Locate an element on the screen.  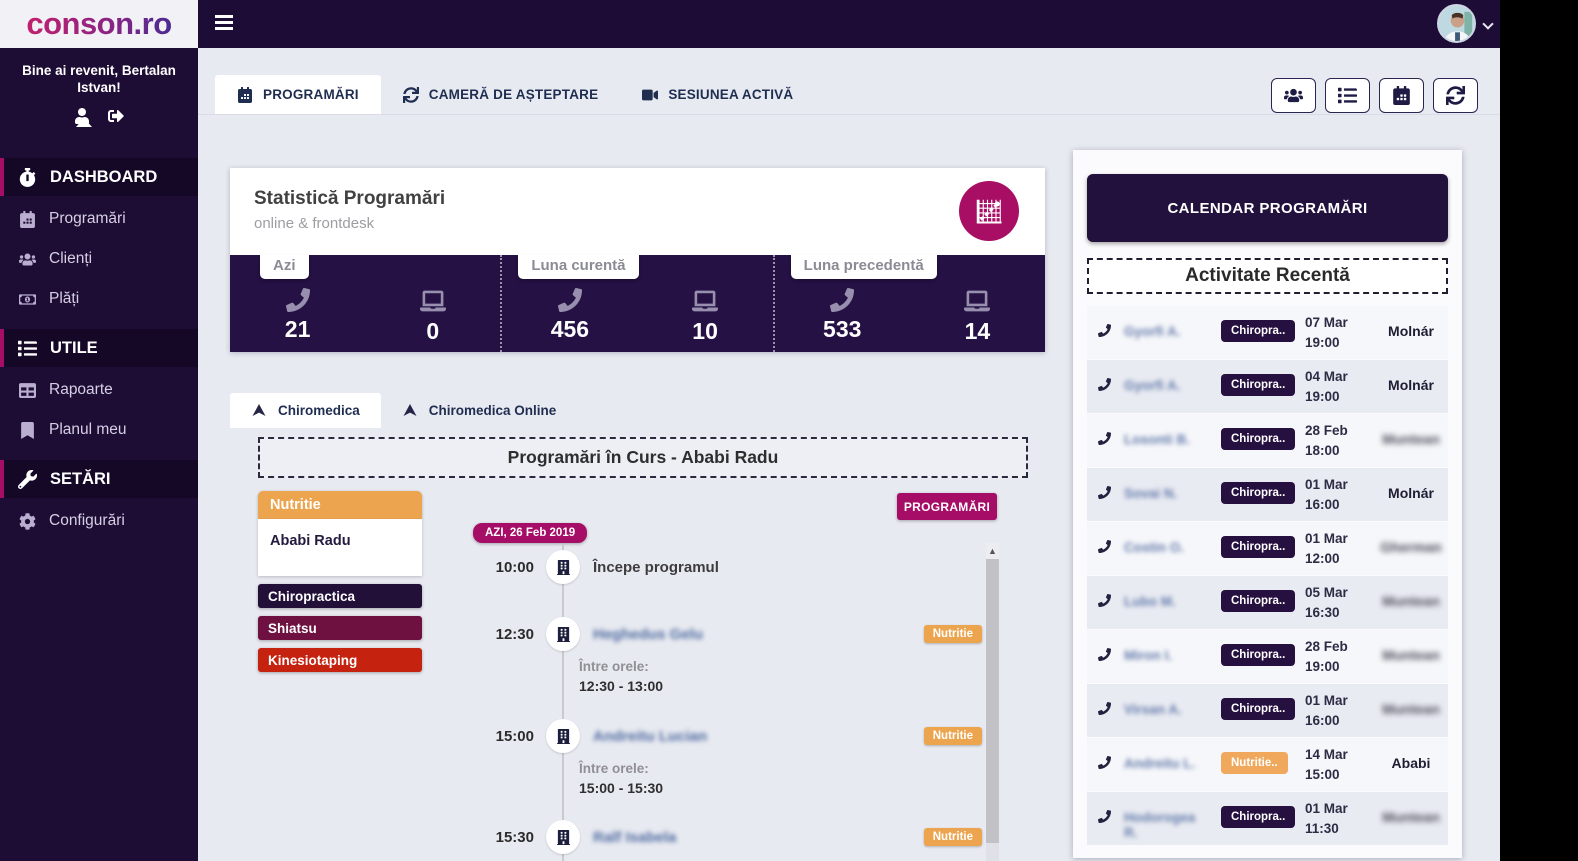
calendar-programari-button: CALENDAR PROGRAMĂRI is located at coordinates (1267, 208).